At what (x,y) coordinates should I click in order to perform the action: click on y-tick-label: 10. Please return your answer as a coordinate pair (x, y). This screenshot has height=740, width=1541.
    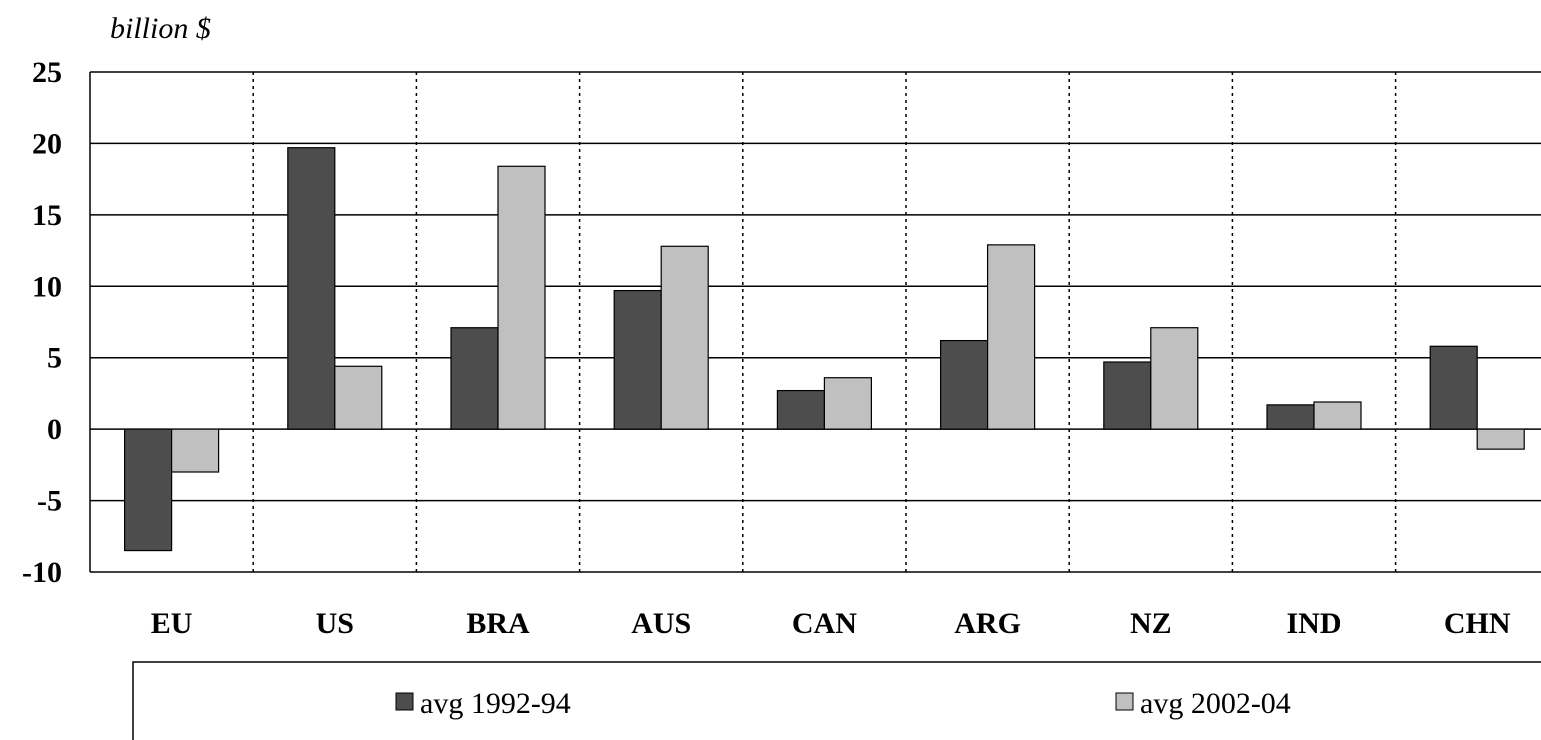
    Looking at the image, I should click on (47, 286).